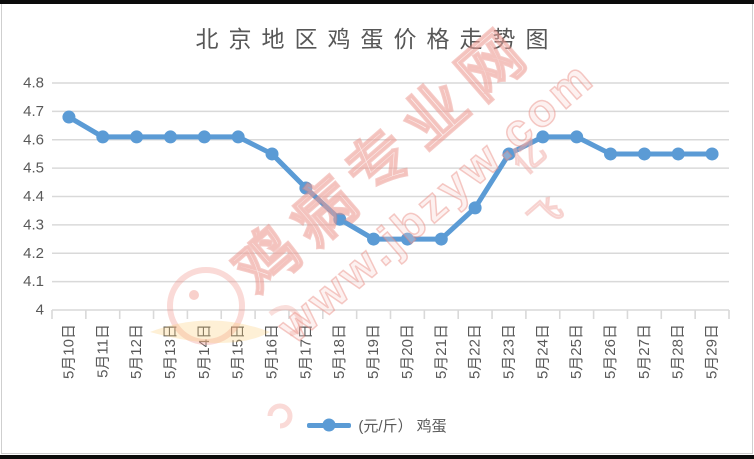 This screenshot has width=754, height=459. I want to click on x-axis-label: 5月12日, so click(136, 351).